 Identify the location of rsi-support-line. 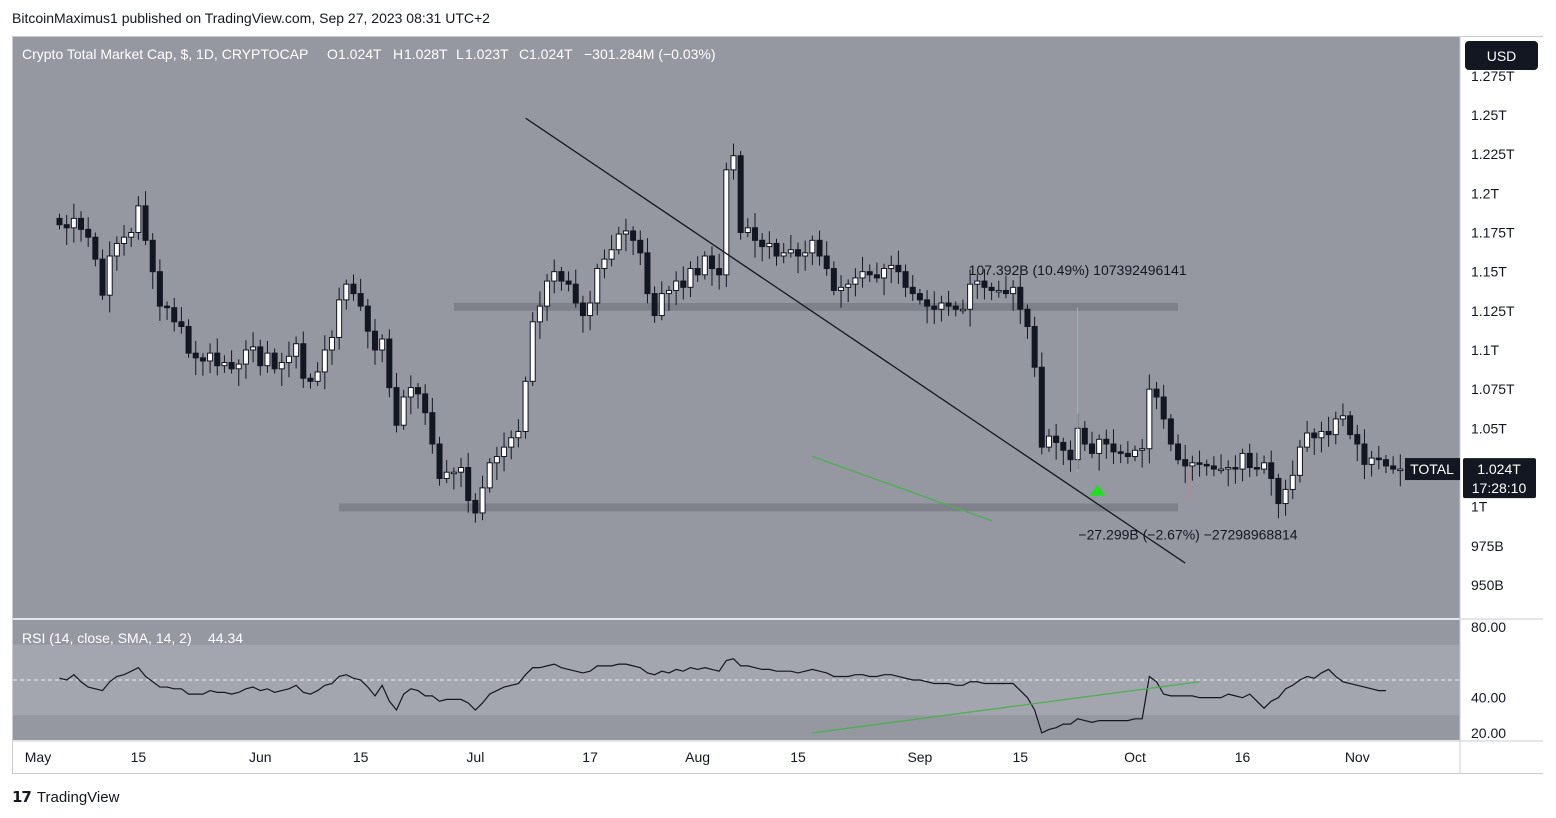
(1006, 707).